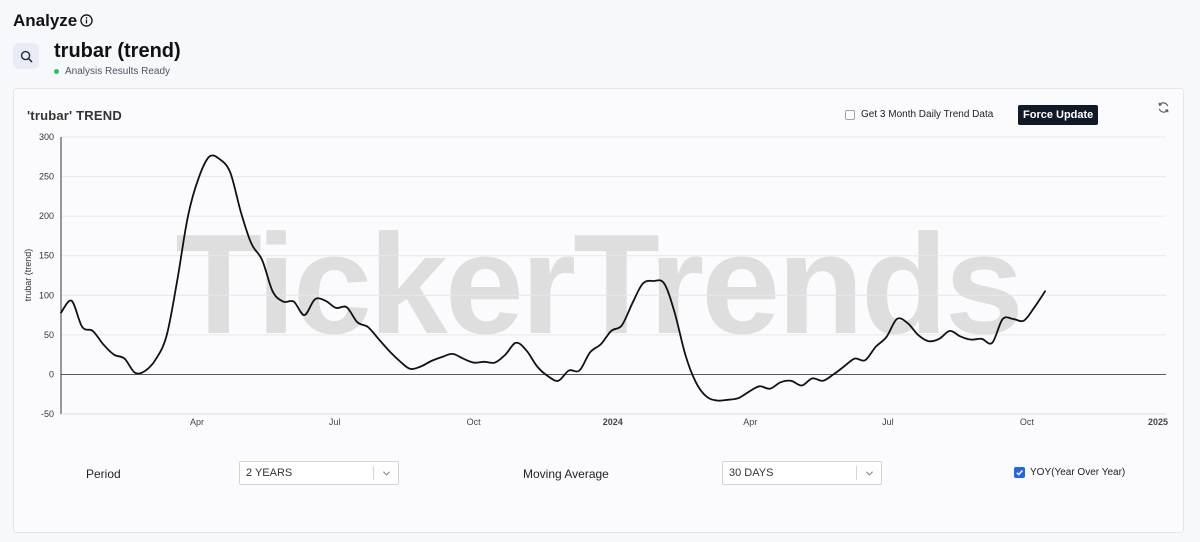 This screenshot has width=1200, height=542. What do you see at coordinates (46, 256) in the screenshot?
I see `y-tick-label: 150` at bounding box center [46, 256].